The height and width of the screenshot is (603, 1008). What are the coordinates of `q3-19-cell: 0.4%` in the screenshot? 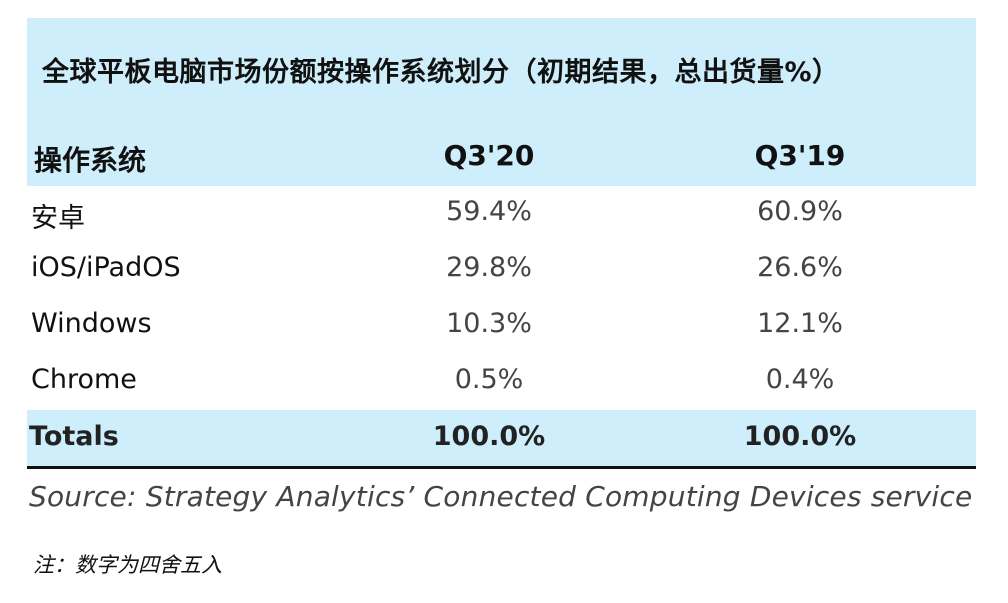 It's located at (800, 379).